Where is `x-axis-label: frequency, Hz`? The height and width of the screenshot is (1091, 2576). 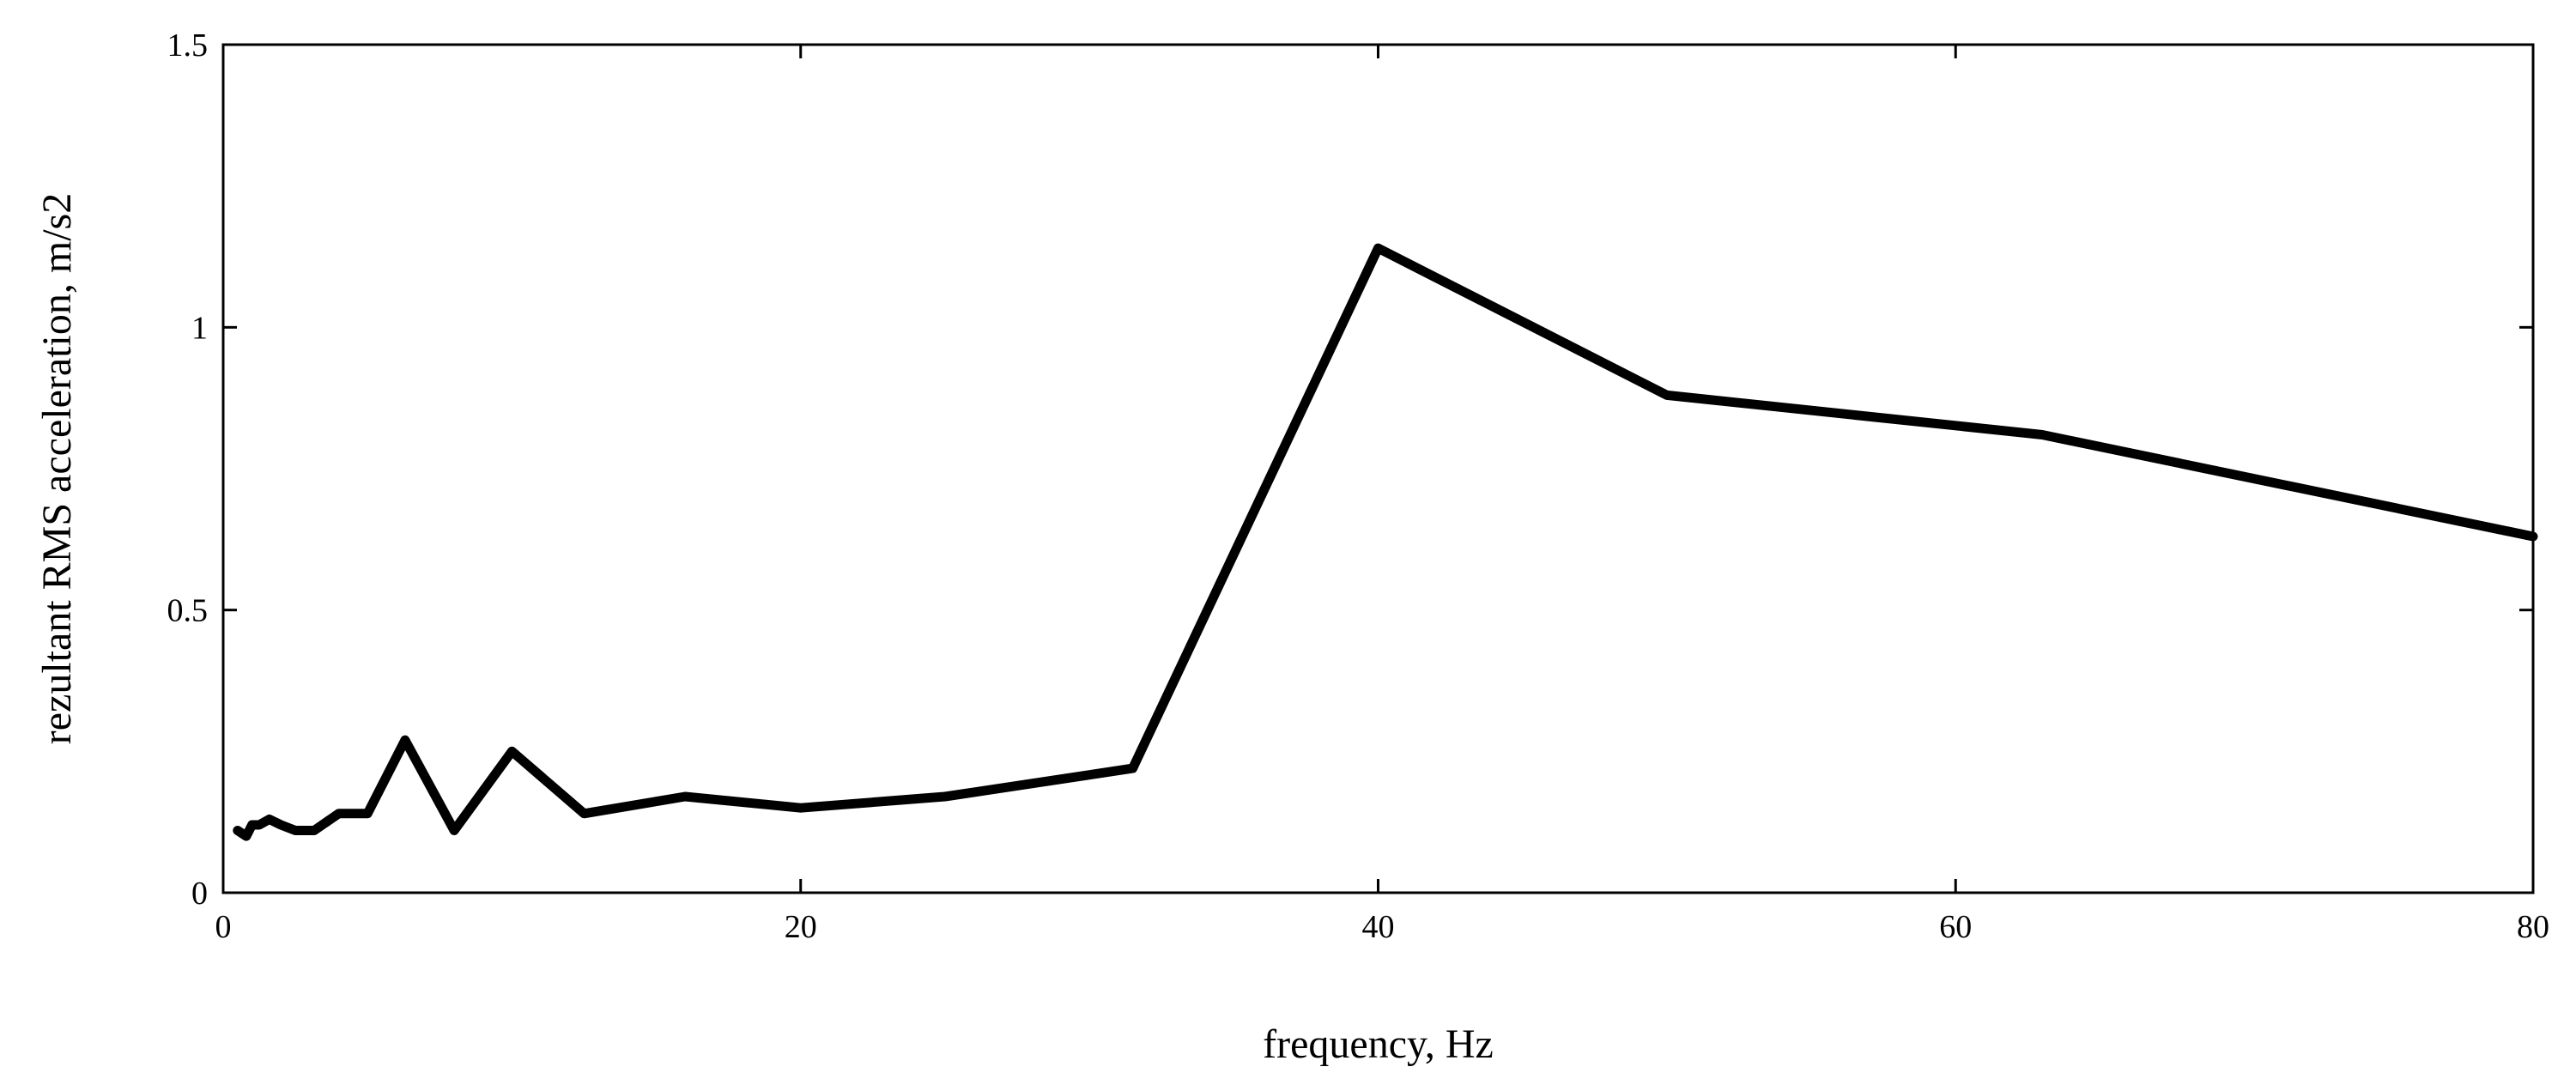
x-axis-label: frequency, Hz is located at coordinates (1378, 1044).